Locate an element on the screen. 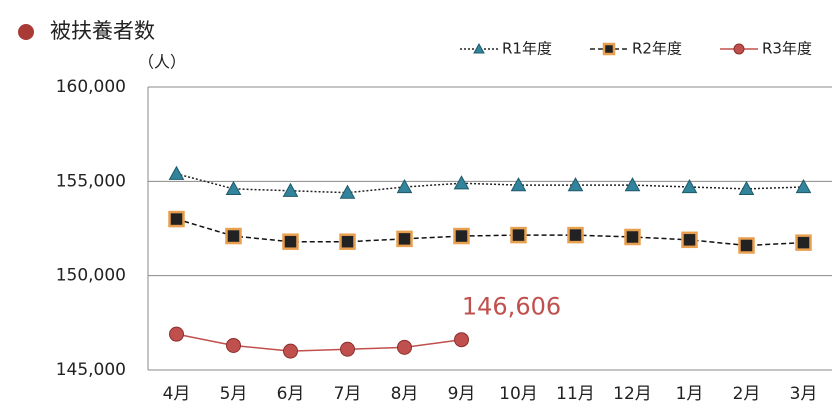 The width and height of the screenshot is (833, 415). legend-label: R1年度 is located at coordinates (527, 49).